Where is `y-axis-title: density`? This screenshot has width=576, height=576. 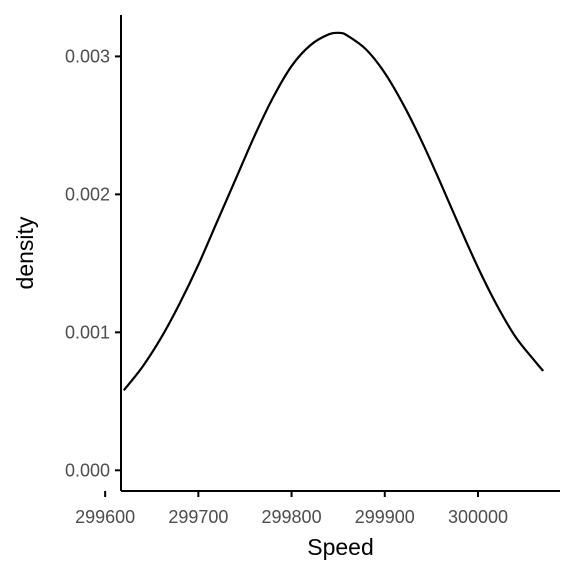 y-axis-title: density is located at coordinates (25, 252).